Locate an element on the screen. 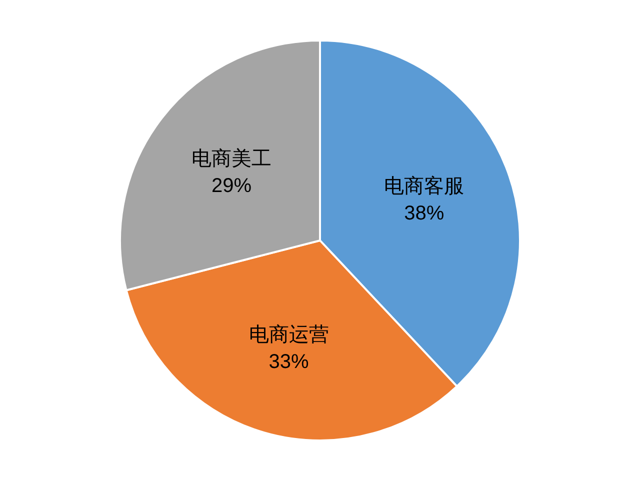 The height and width of the screenshot is (481, 640). data-label: 38% is located at coordinates (424, 213).